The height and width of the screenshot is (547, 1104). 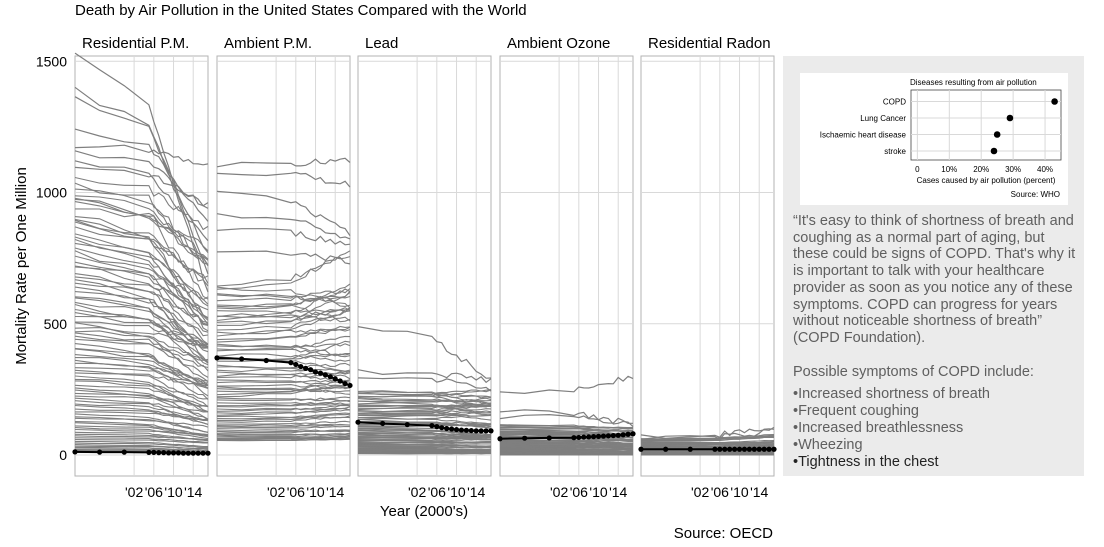 I want to click on inset-category-label: Lung Cancer, so click(x=883, y=118).